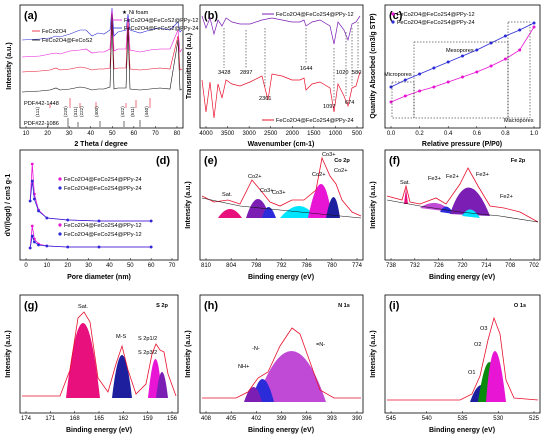 Image resolution: width=545 pixels, height=446 pixels. What do you see at coordinates (344, 306) in the screenshot?
I see `spectrum-title-h: N 1s` at bounding box center [344, 306].